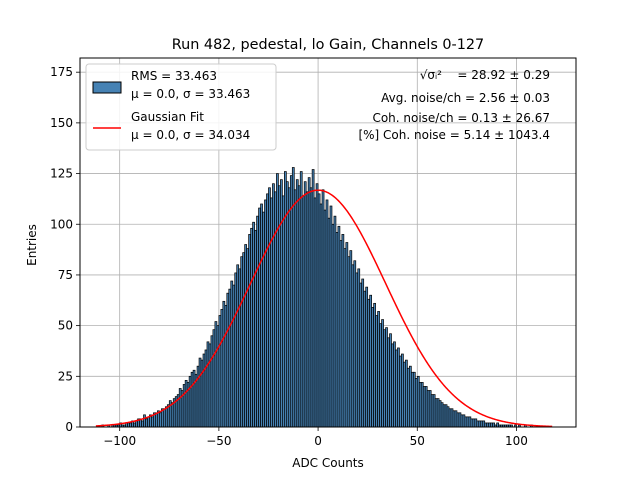 Image resolution: width=640 pixels, height=480 pixels. What do you see at coordinates (65, 275) in the screenshot?
I see `y-tick-label: 75` at bounding box center [65, 275].